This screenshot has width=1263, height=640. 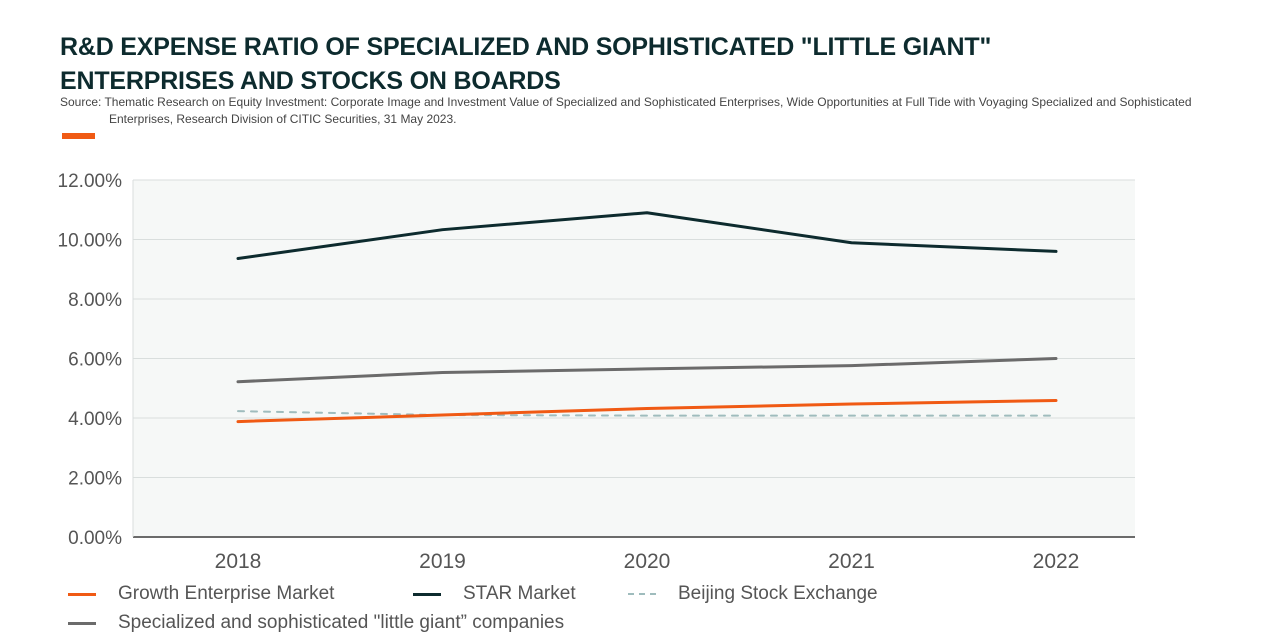 I want to click on accent-bar, so click(x=78, y=136).